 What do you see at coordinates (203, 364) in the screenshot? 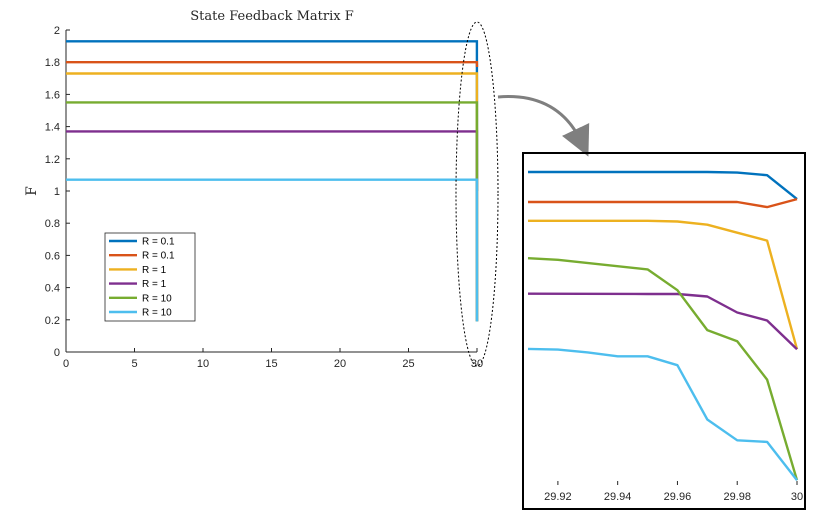
I see `x-tick-label: 10` at bounding box center [203, 364].